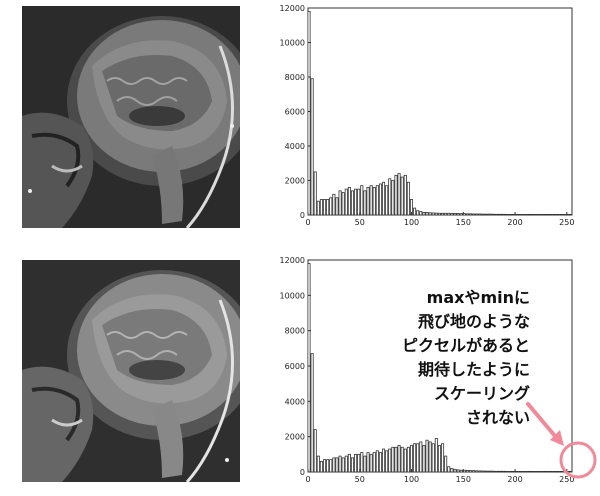 The width and height of the screenshot is (600, 496). What do you see at coordinates (302, 472) in the screenshot?
I see `y-tick-label: 0` at bounding box center [302, 472].